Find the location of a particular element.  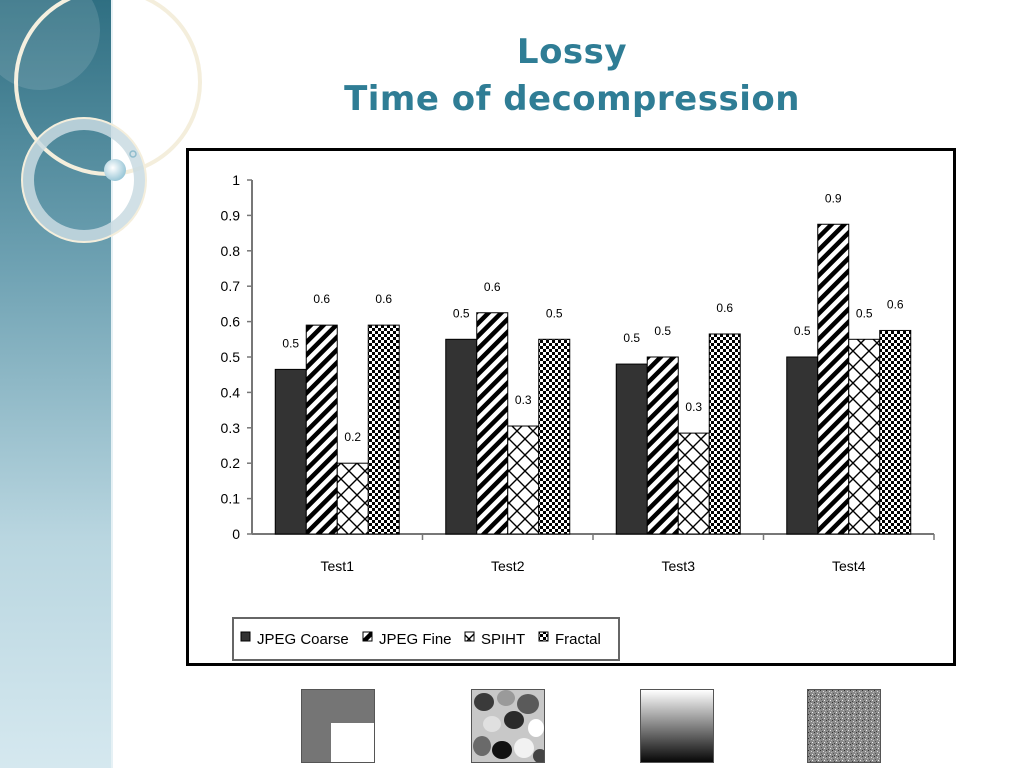

shapes-image-thumbnail is located at coordinates (508, 726).